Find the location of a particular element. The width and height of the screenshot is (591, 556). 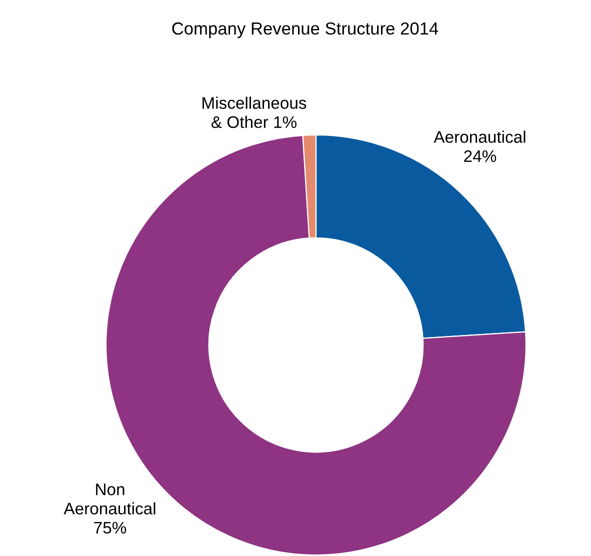

slice-label: Miscellaneous & Other 1% is located at coordinates (254, 112).